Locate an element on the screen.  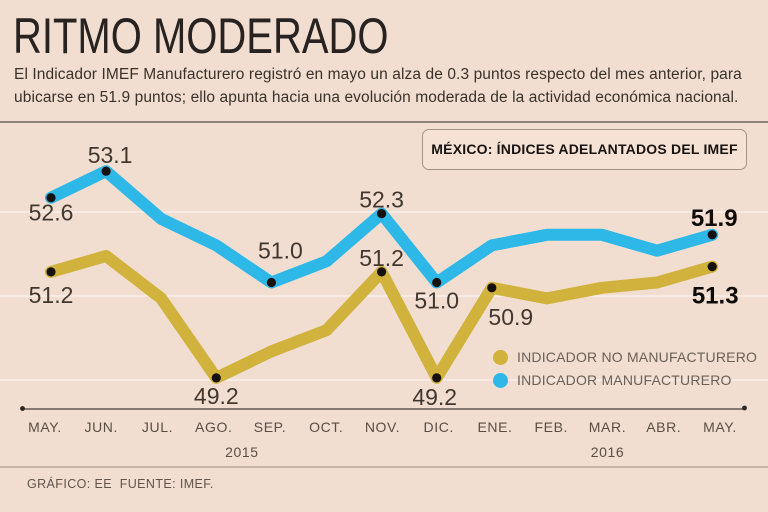
data-point-label: 51.9 is located at coordinates (714, 218).